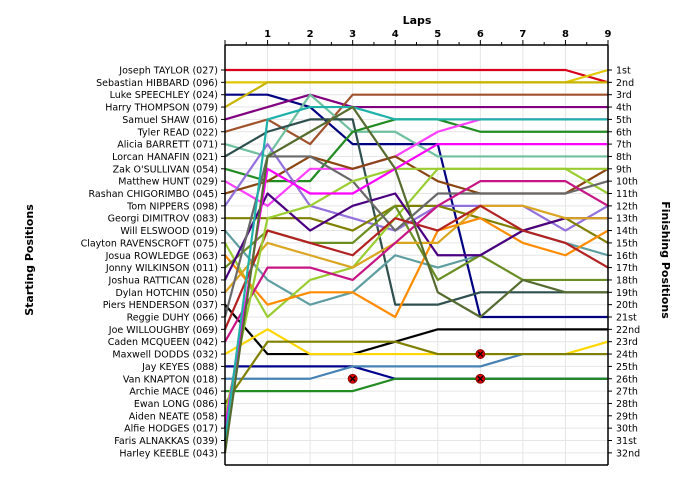 This screenshot has width=700, height=480. What do you see at coordinates (165, 157) in the screenshot?
I see `starting-position-label: Lorcan HANAFIN (021)` at bounding box center [165, 157].